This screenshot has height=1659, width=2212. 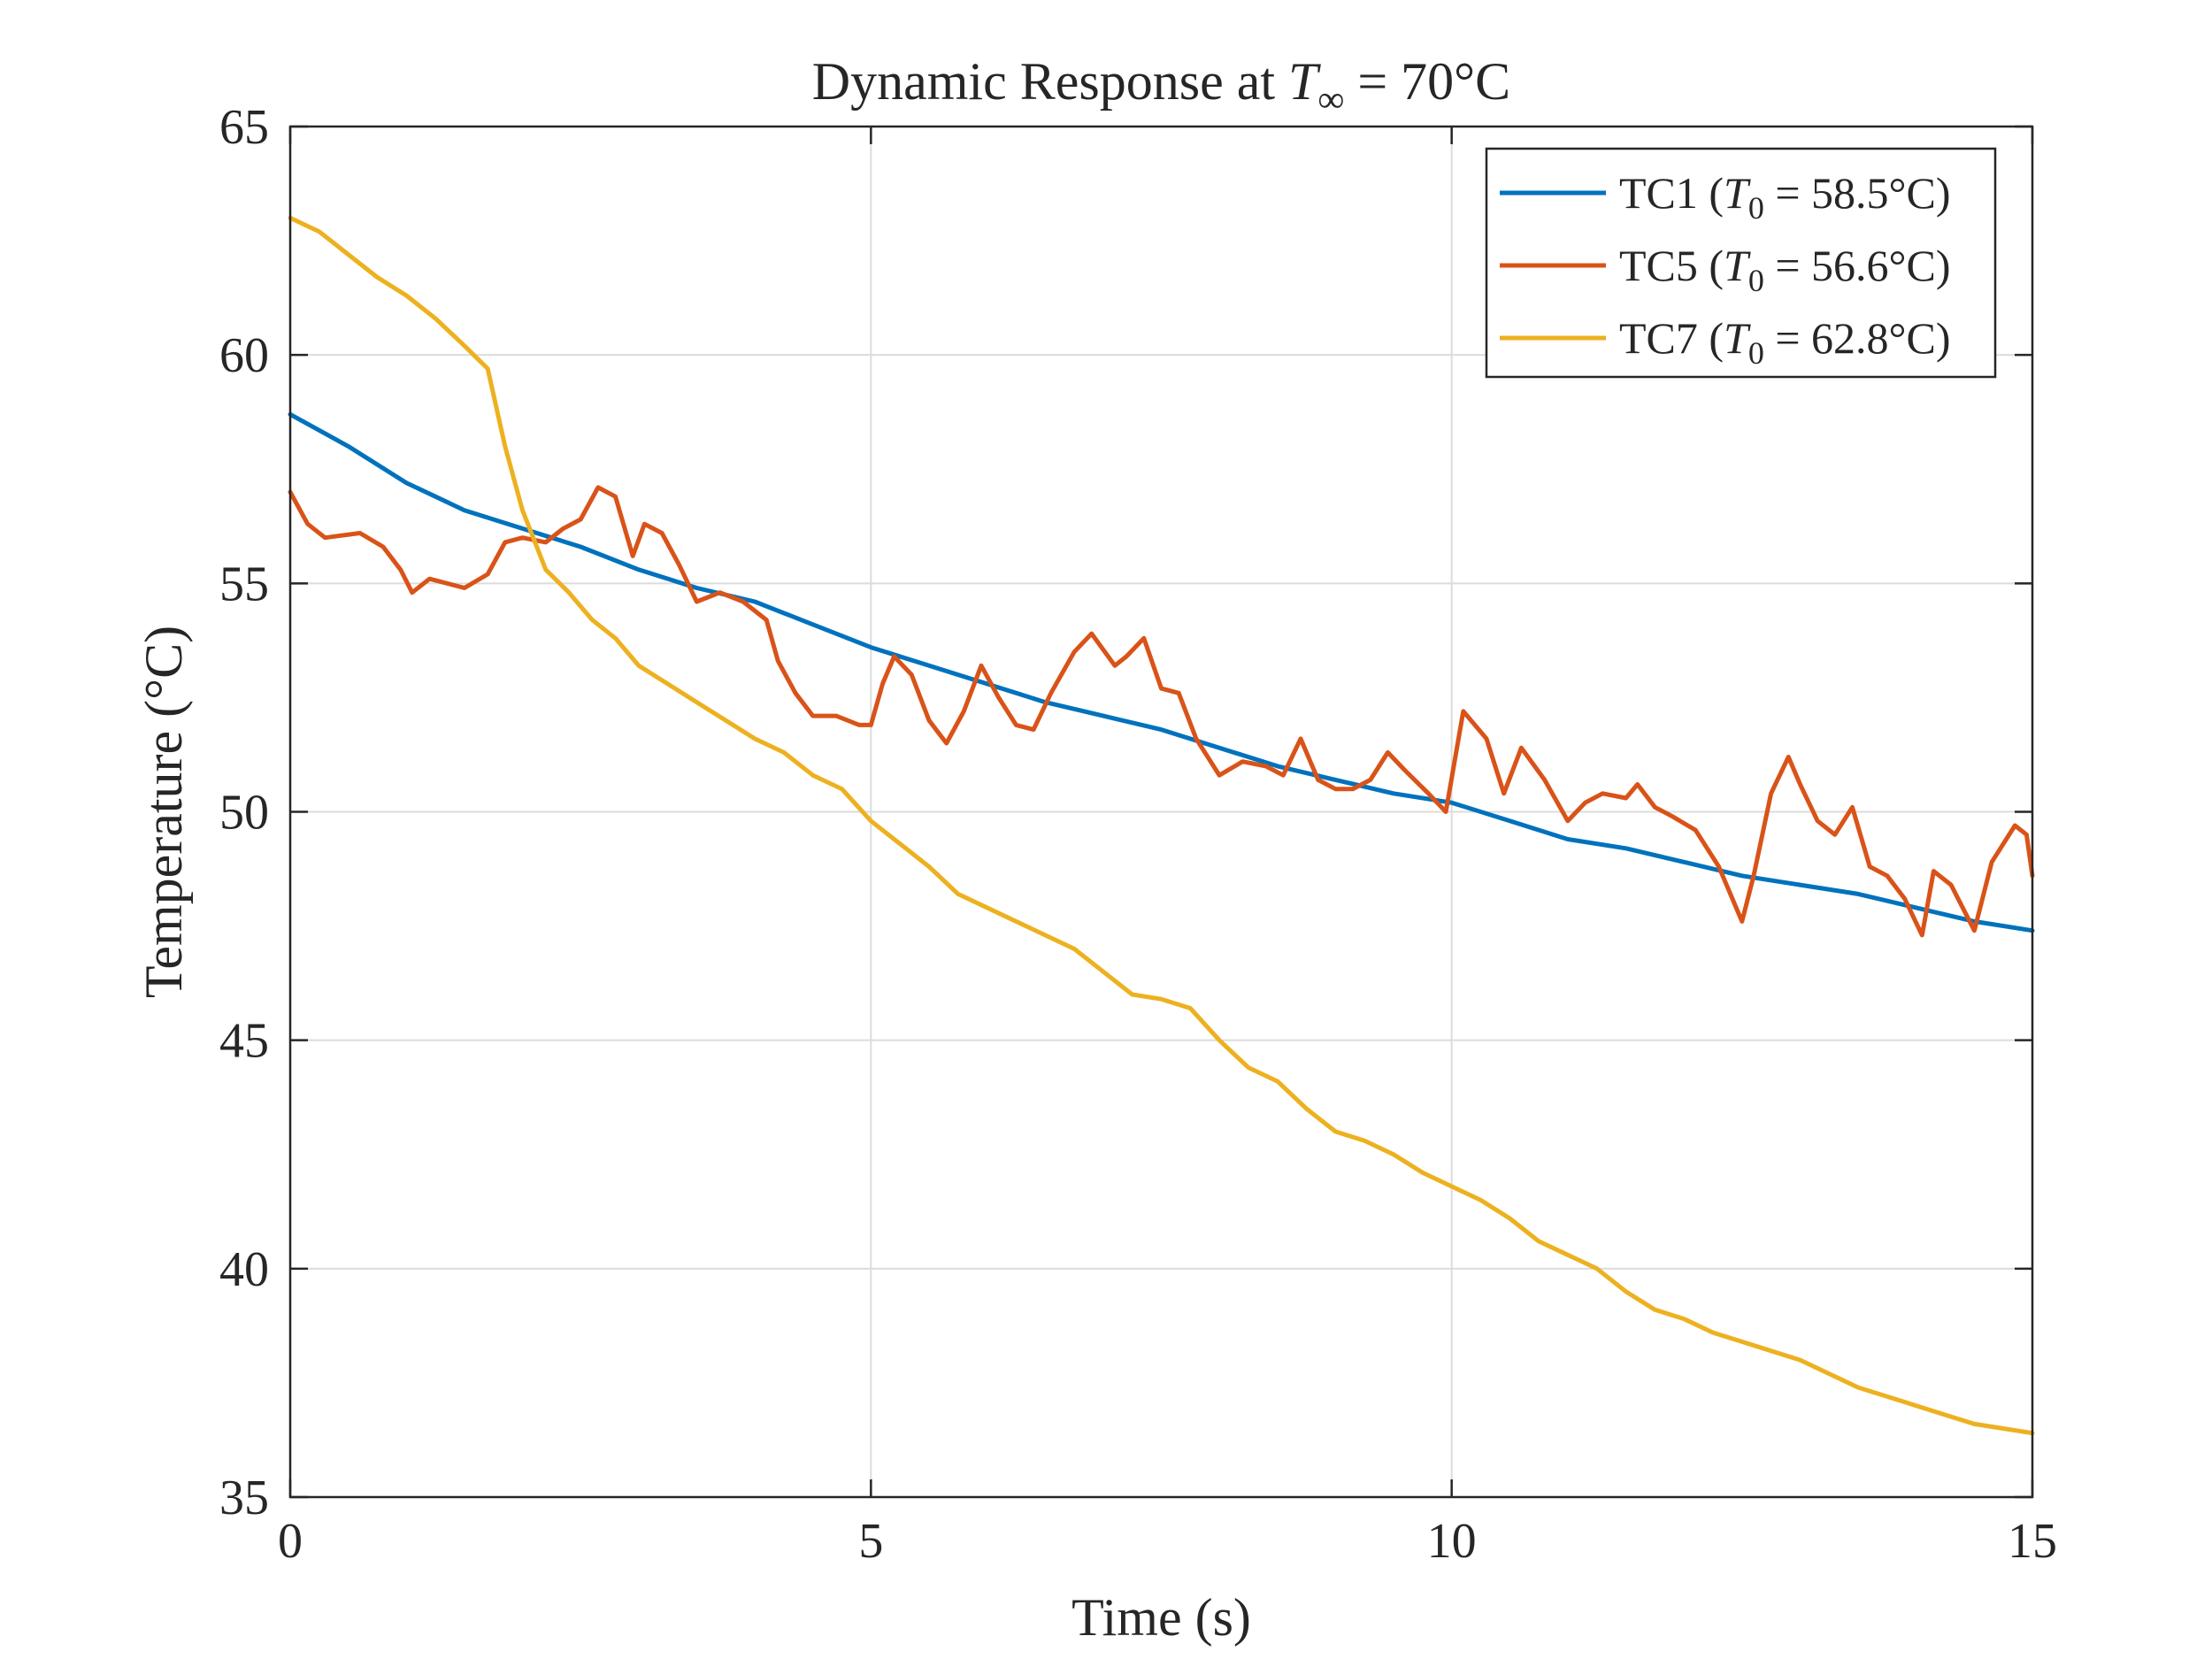 What do you see at coordinates (1161, 1617) in the screenshot?
I see `x-axis-label: Time (s)` at bounding box center [1161, 1617].